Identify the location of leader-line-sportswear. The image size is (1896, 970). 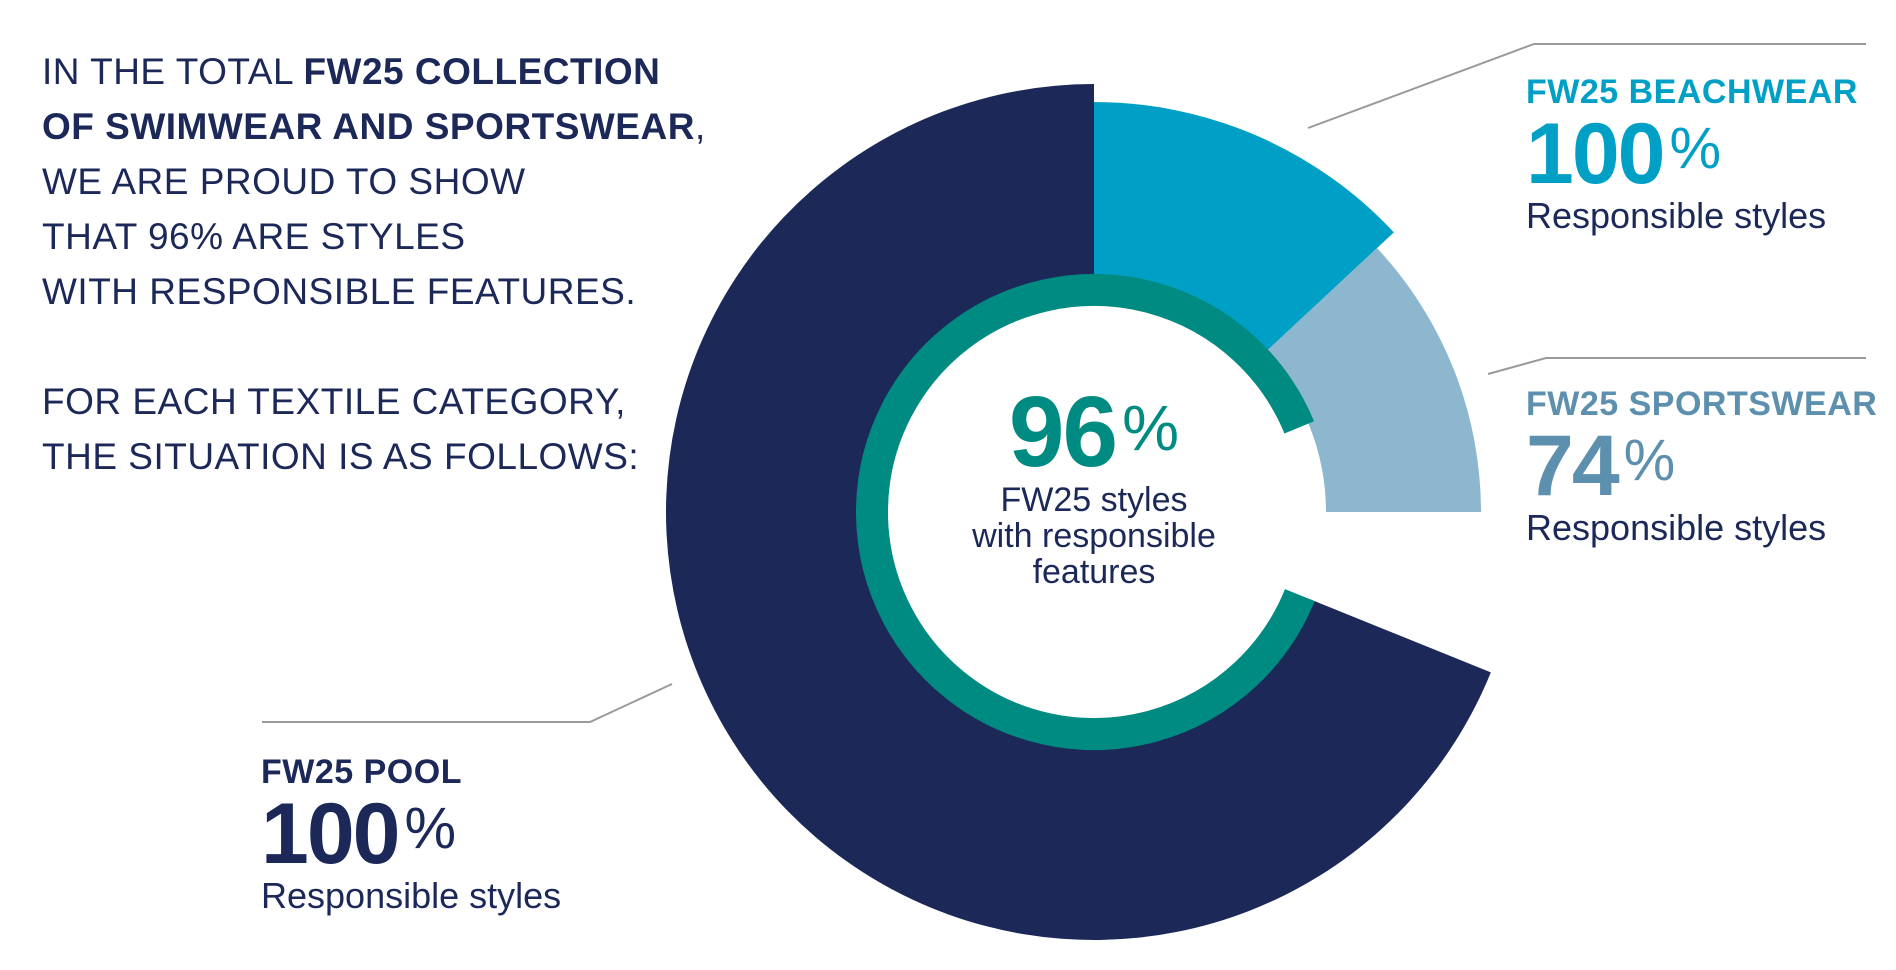
(1676, 366).